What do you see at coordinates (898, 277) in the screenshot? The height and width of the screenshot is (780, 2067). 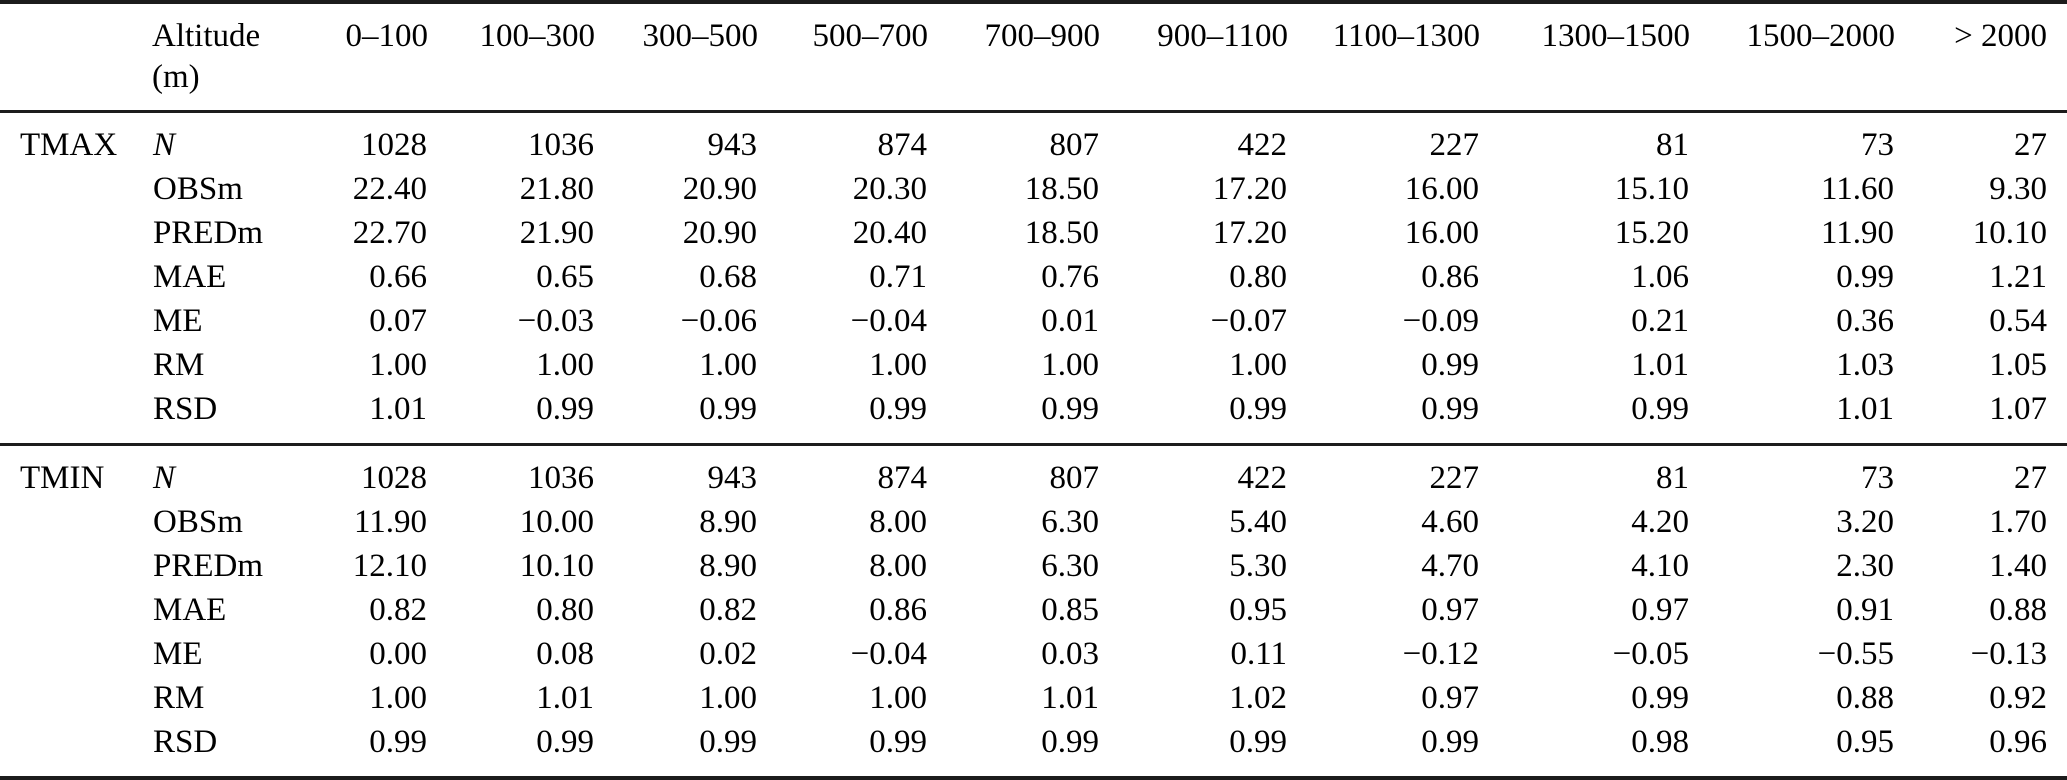 I see `value-cell: 0.71` at bounding box center [898, 277].